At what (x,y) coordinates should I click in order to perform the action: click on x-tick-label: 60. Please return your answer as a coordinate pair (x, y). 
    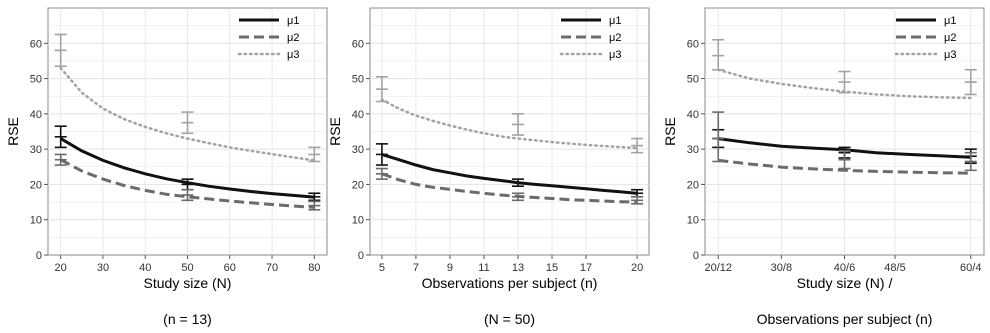
    Looking at the image, I should click on (230, 268).